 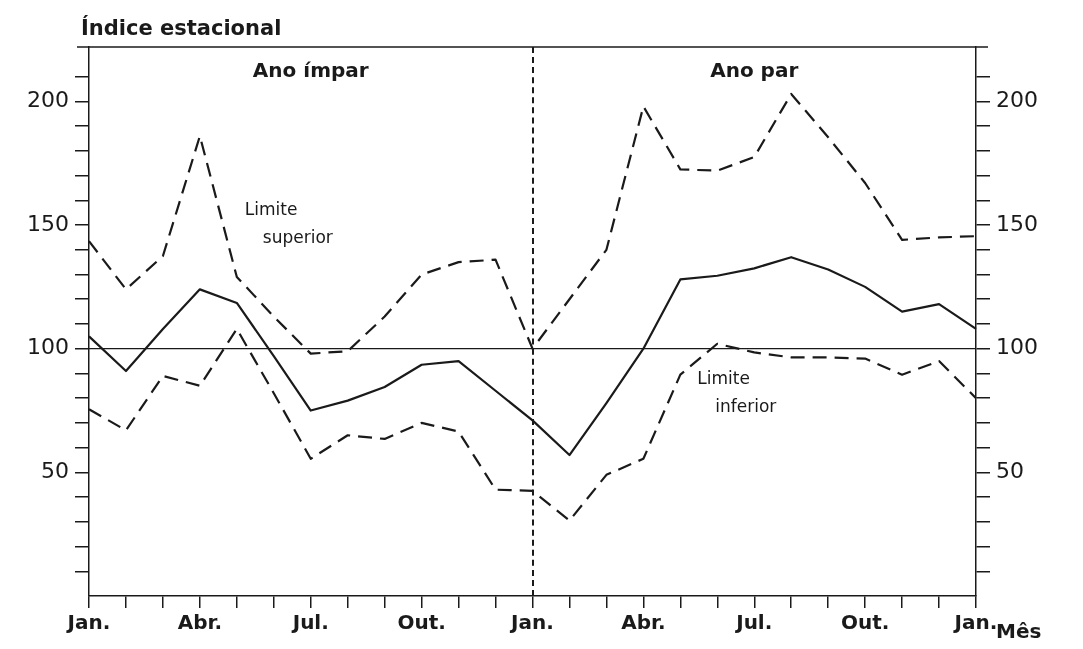 I want to click on series-label: Limite superior, so click(x=288, y=222).